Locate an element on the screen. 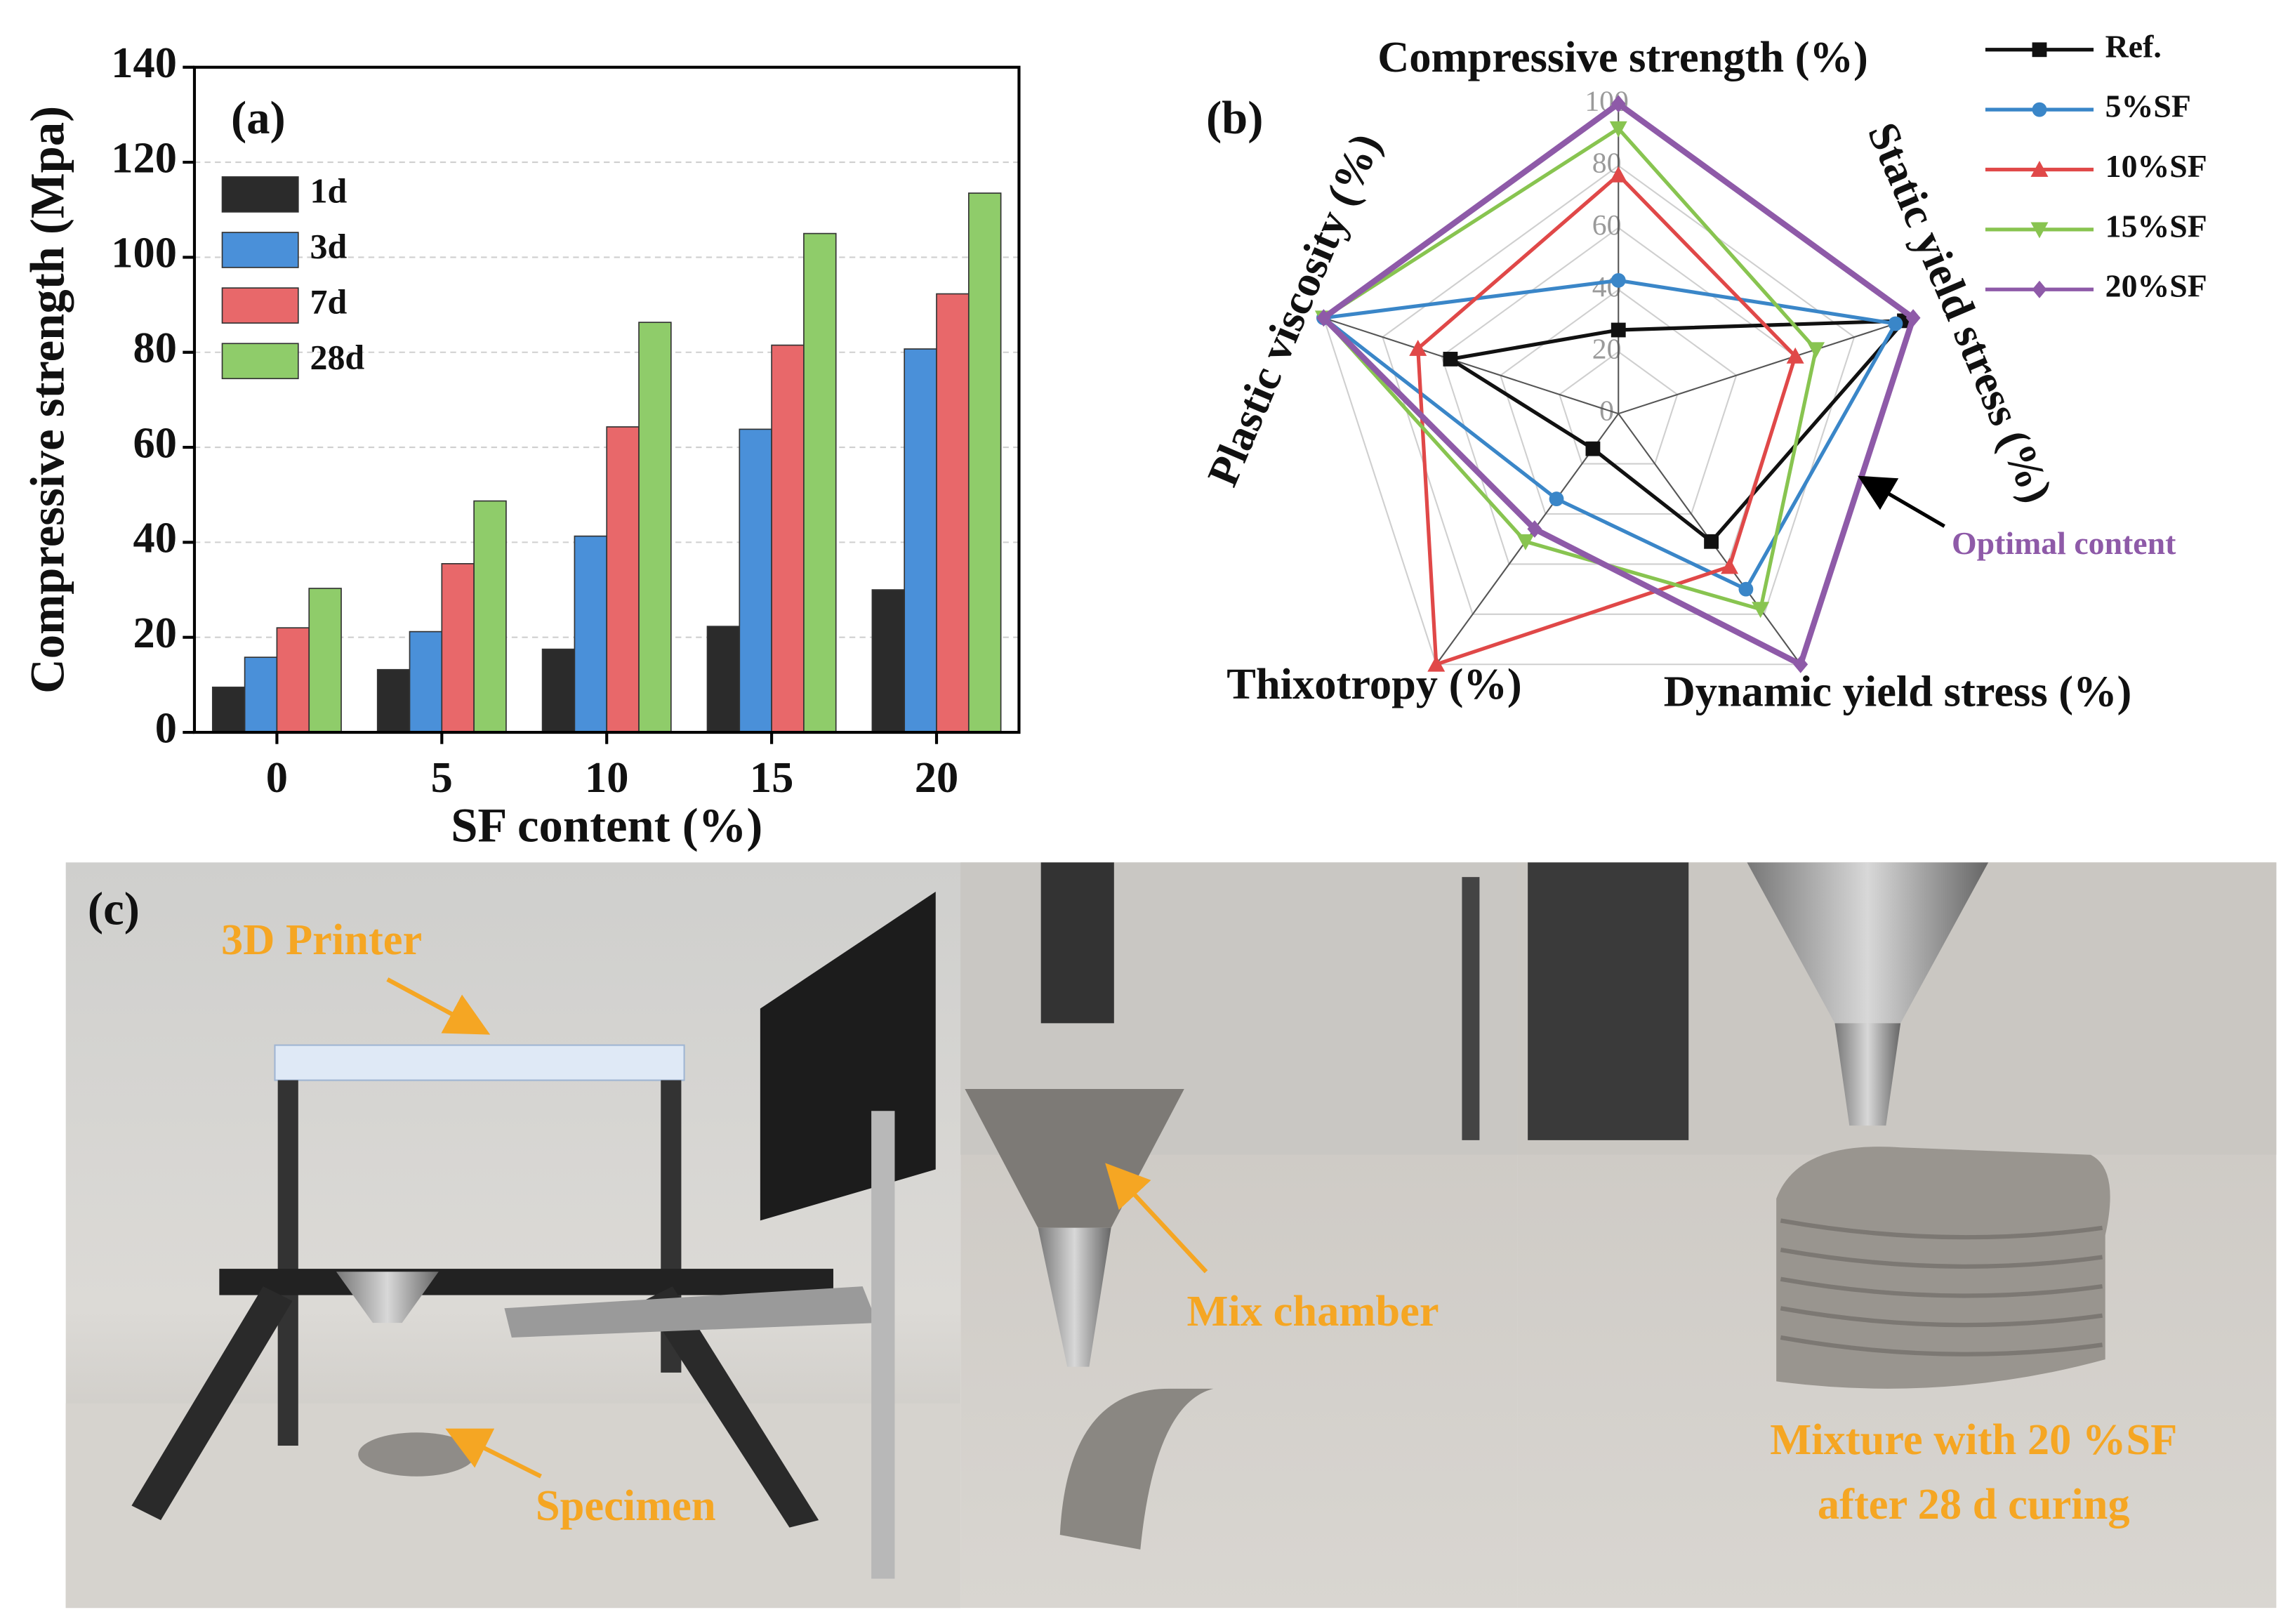  panel-label: (b) is located at coordinates (1234, 118).